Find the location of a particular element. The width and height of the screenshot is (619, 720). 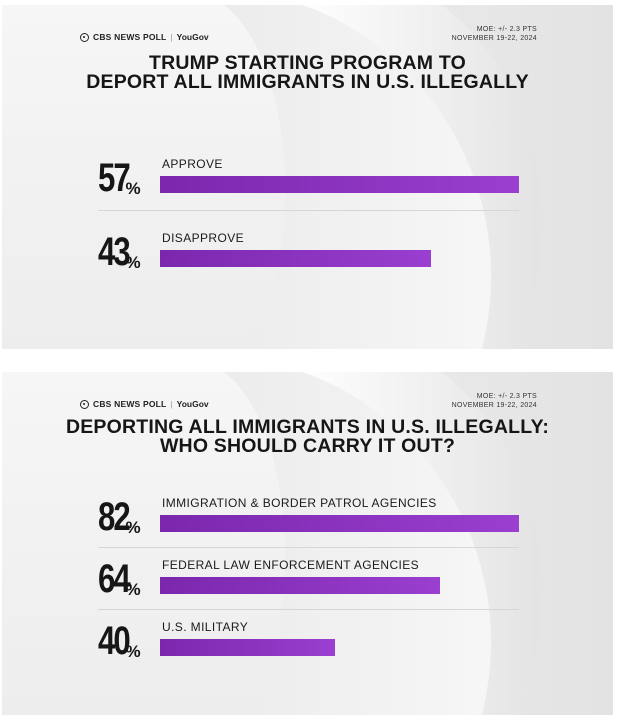

percent-value: 82% is located at coordinates (119, 515).